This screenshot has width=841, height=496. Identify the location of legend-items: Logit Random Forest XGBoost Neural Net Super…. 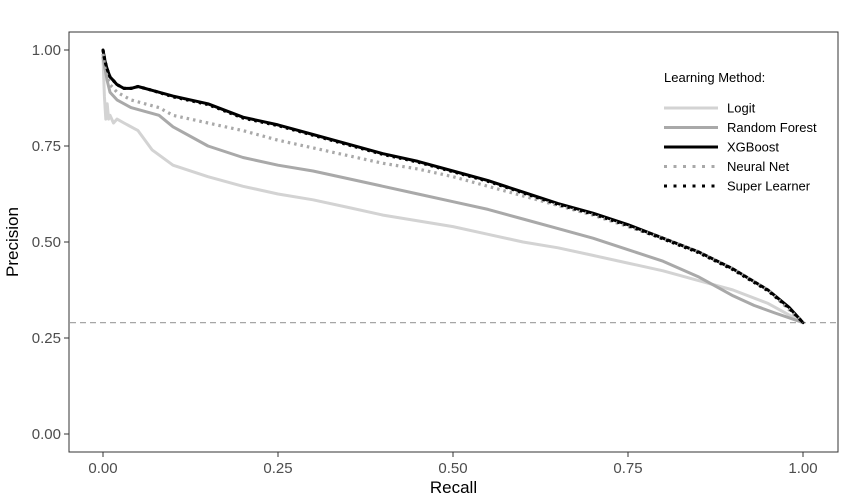
(740, 147).